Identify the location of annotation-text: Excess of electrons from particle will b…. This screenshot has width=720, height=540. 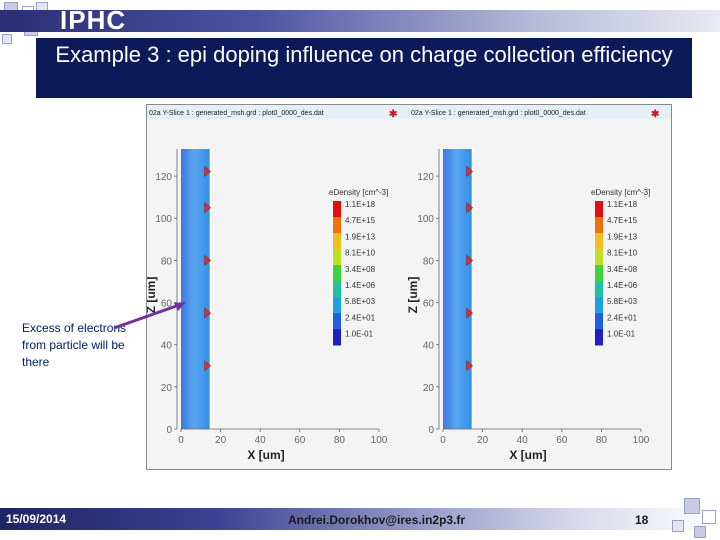
(74, 345).